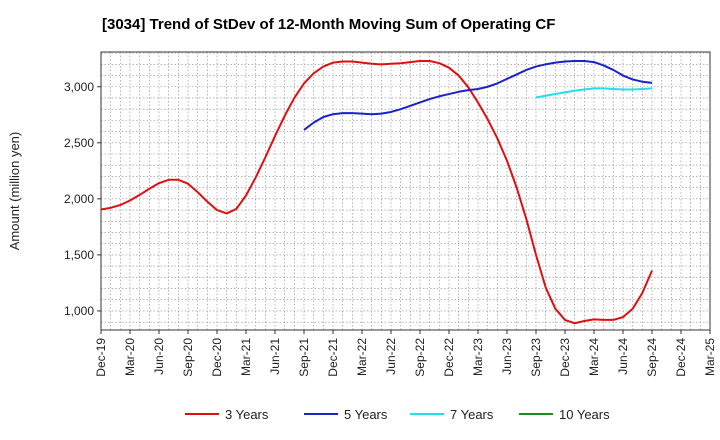 Image resolution: width=720 pixels, height=440 pixels. I want to click on x-tick-label: Sep-24, so click(652, 357).